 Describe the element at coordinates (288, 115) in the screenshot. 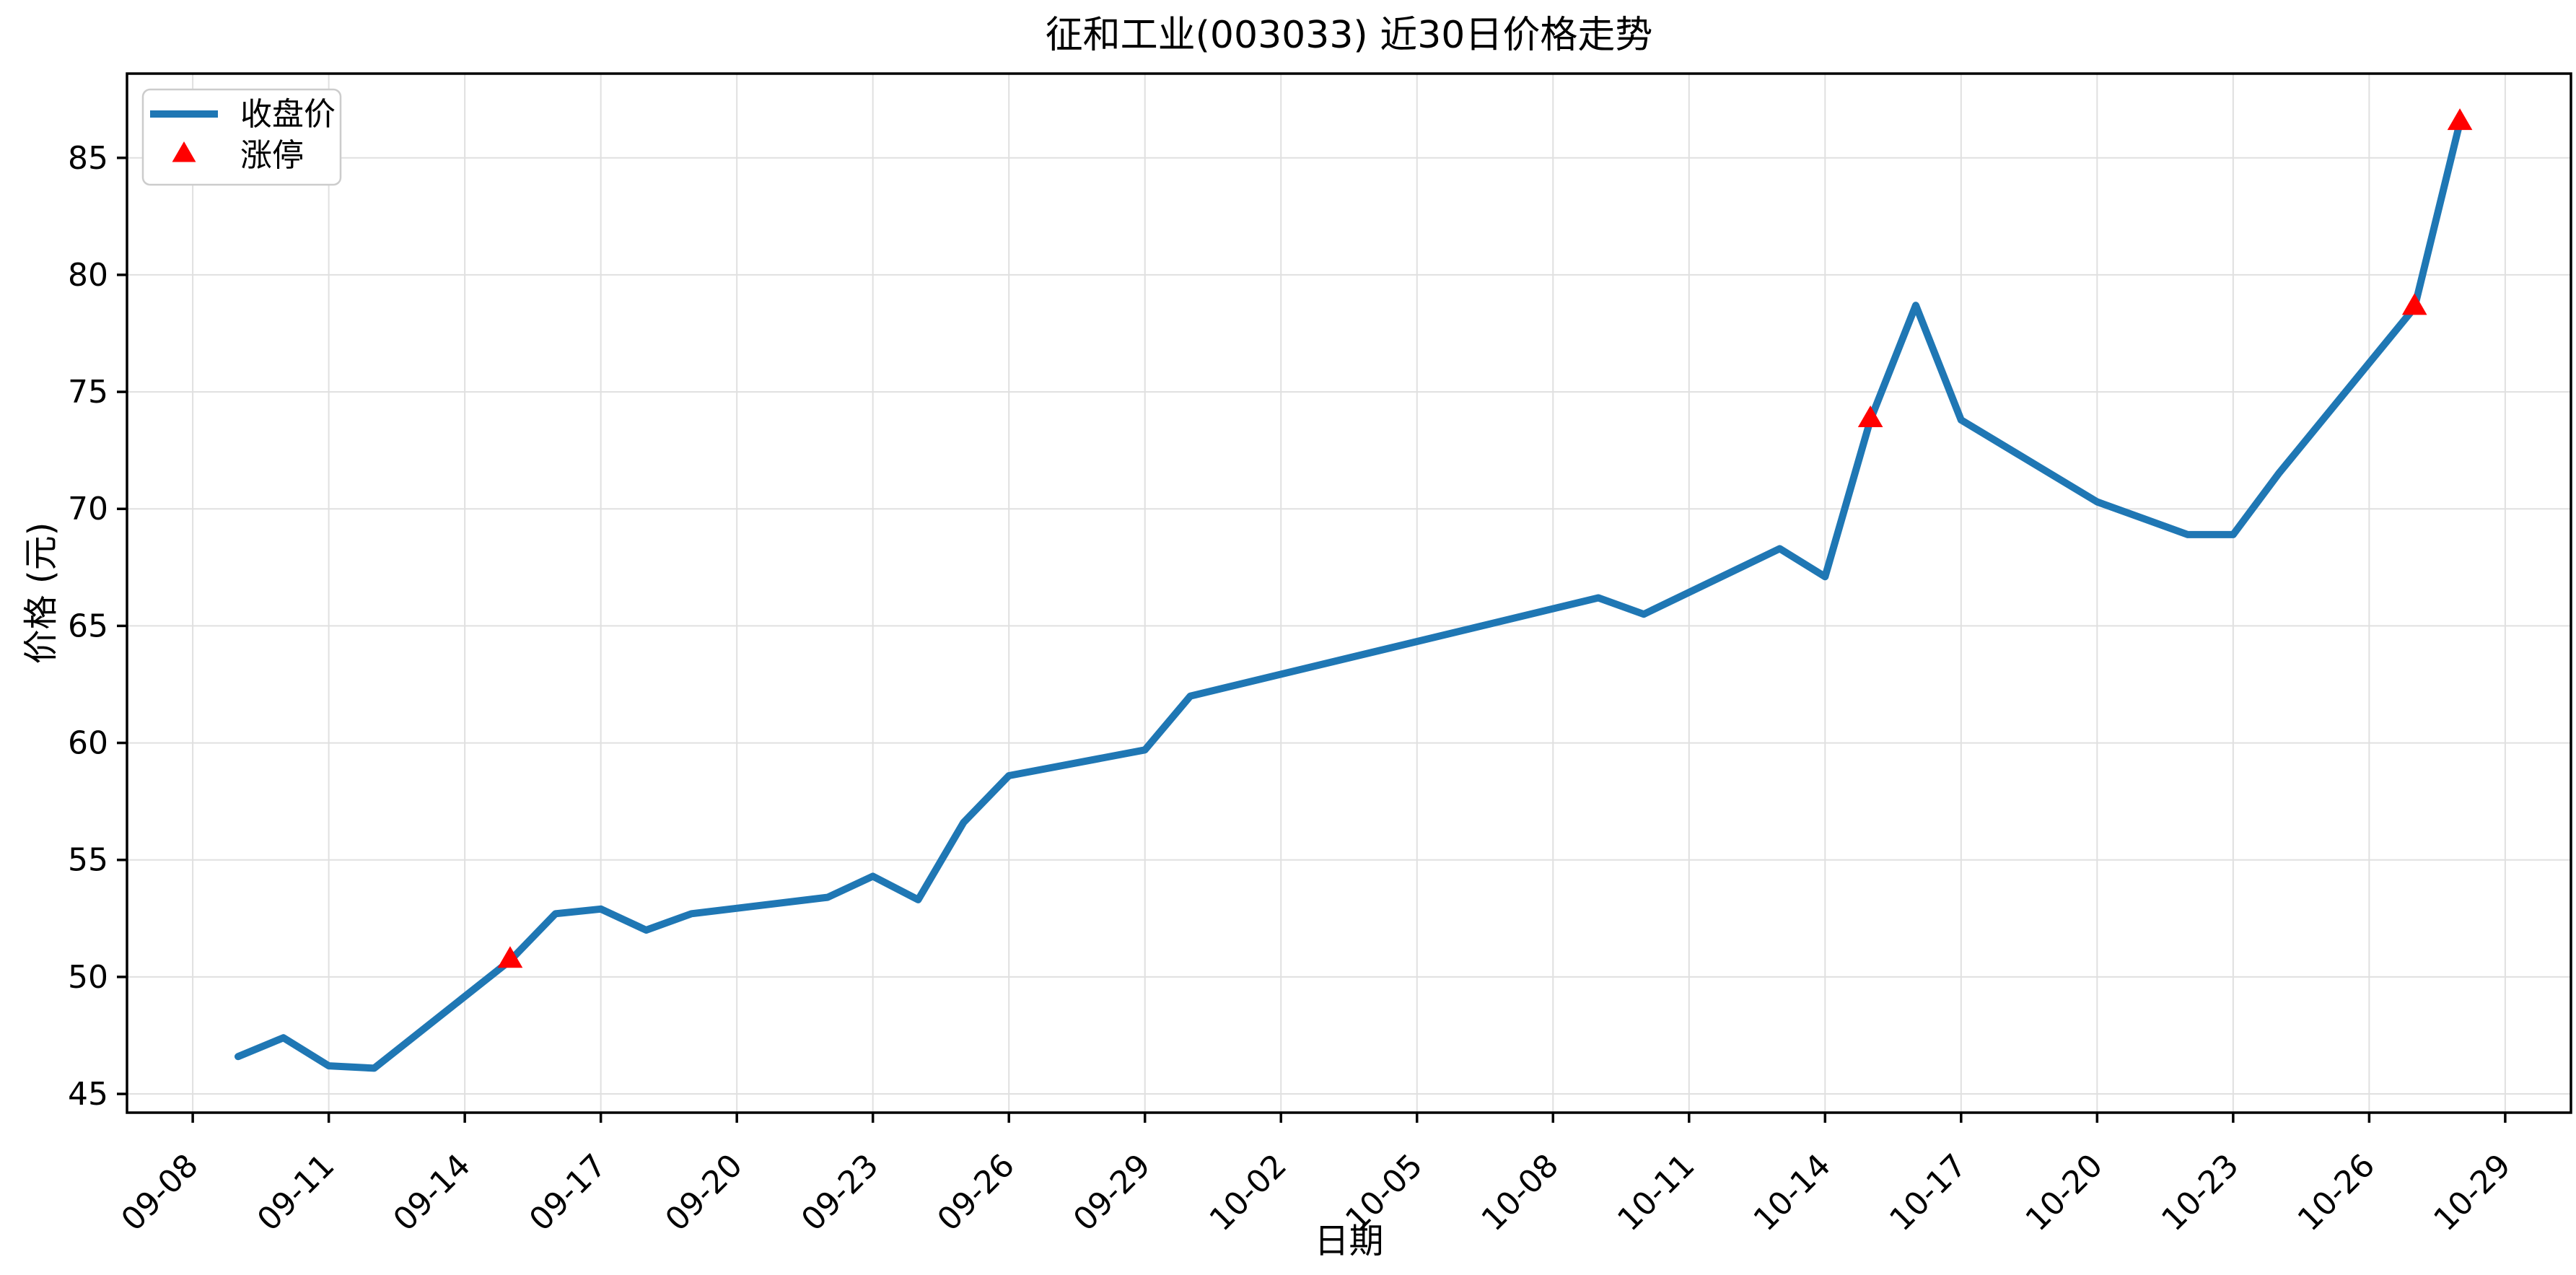

I see `legend-label-close-price: 收盘价` at that location.